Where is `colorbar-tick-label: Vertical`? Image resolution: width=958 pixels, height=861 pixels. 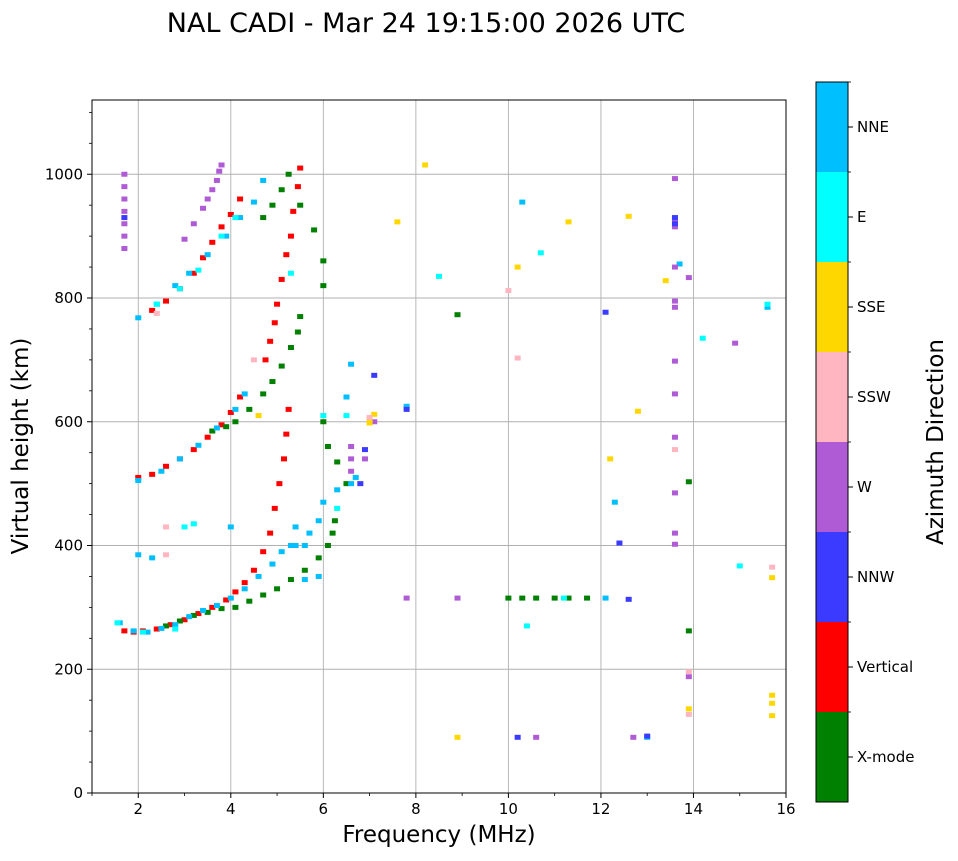
colorbar-tick-label: Vertical is located at coordinates (885, 667).